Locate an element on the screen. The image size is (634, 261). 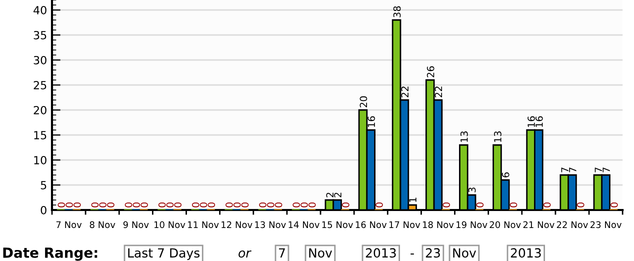
y-tick-label: 35 is located at coordinates (40, 35).